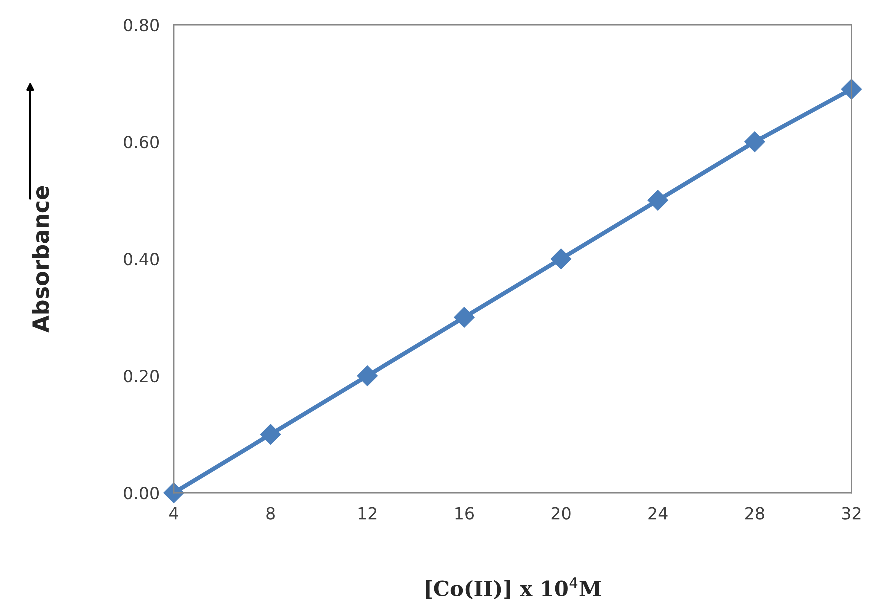 This screenshot has height=611, width=870. What do you see at coordinates (514, 589) in the screenshot?
I see `x-axis-title: [Co(II)] x 10$^{4}$M` at bounding box center [514, 589].